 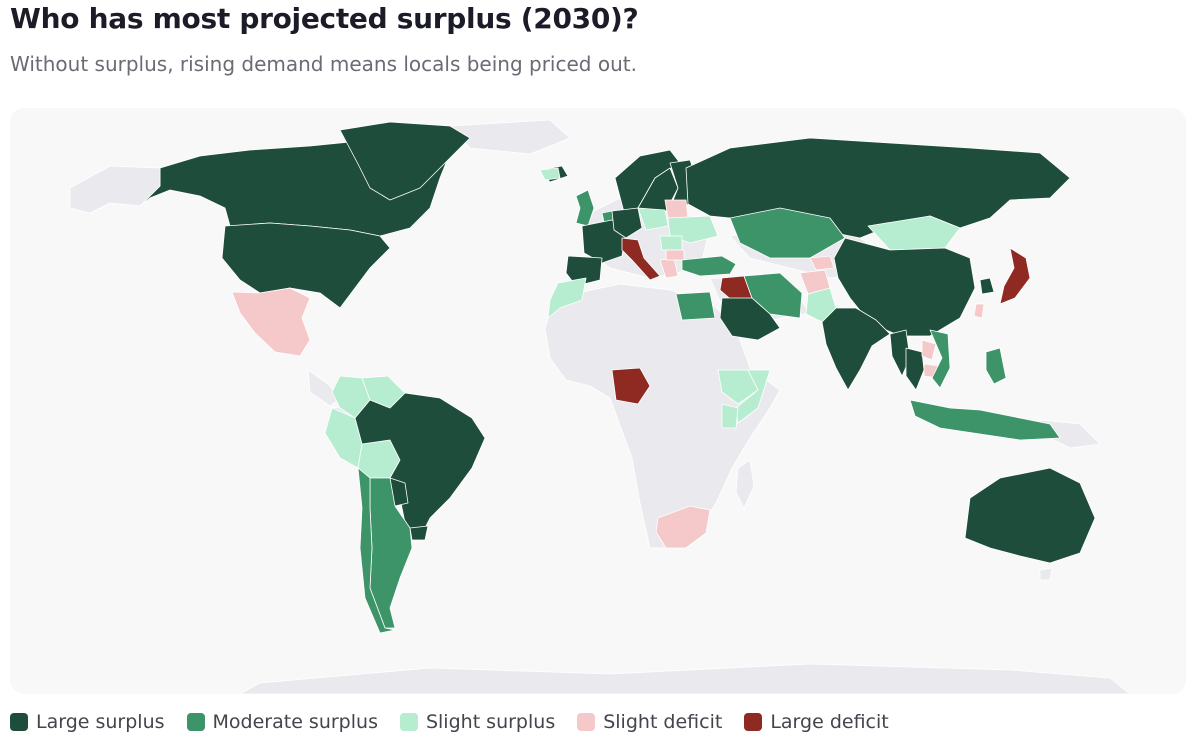 What do you see at coordinates (550, 174) in the screenshot?
I see `country-svalbard` at bounding box center [550, 174].